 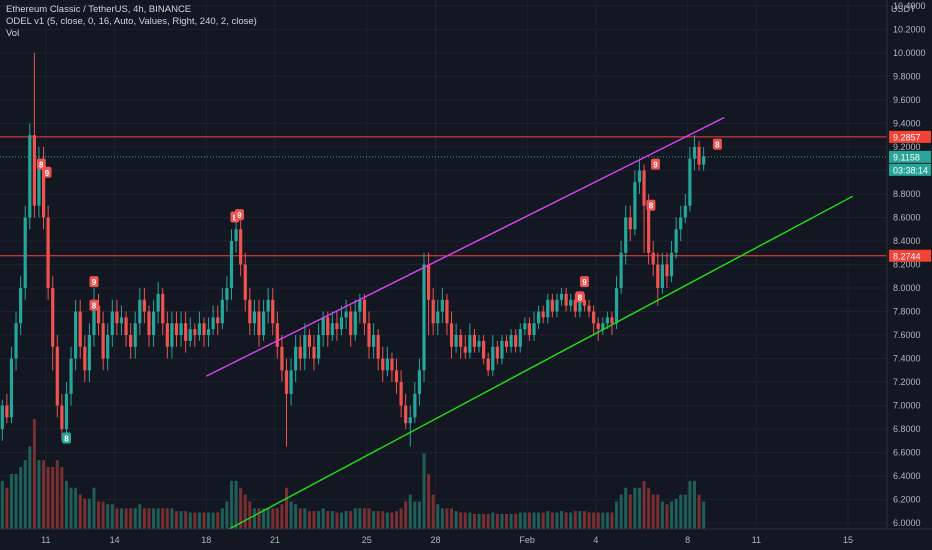 What do you see at coordinates (907, 500) in the screenshot?
I see `price-tick-label: 6.2000` at bounding box center [907, 500].